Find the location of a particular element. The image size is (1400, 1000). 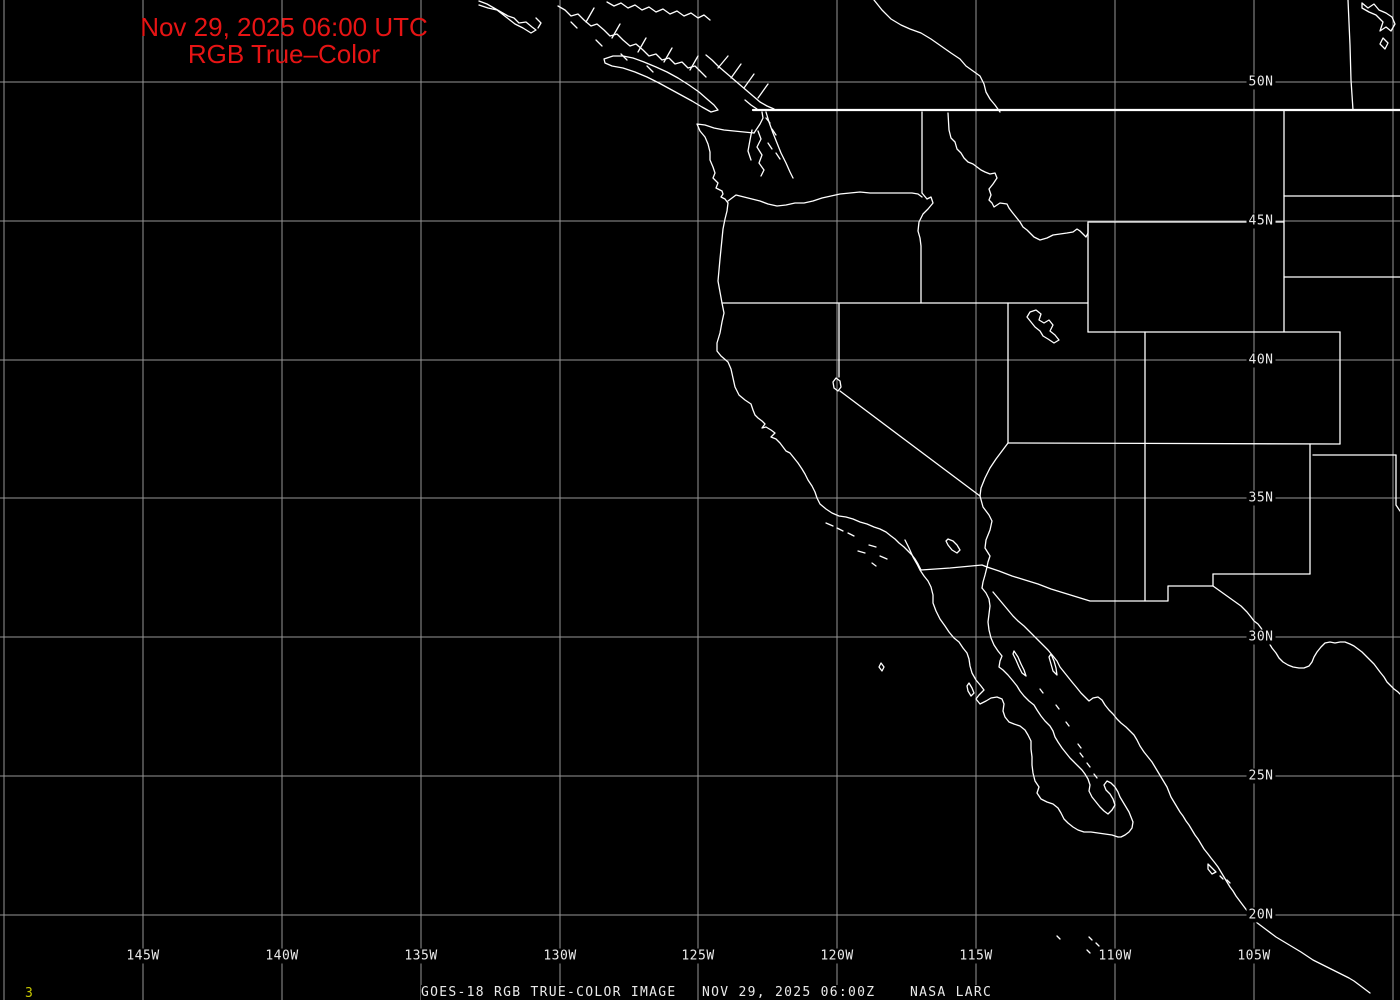

lon-label: 140W is located at coordinates (282, 956).